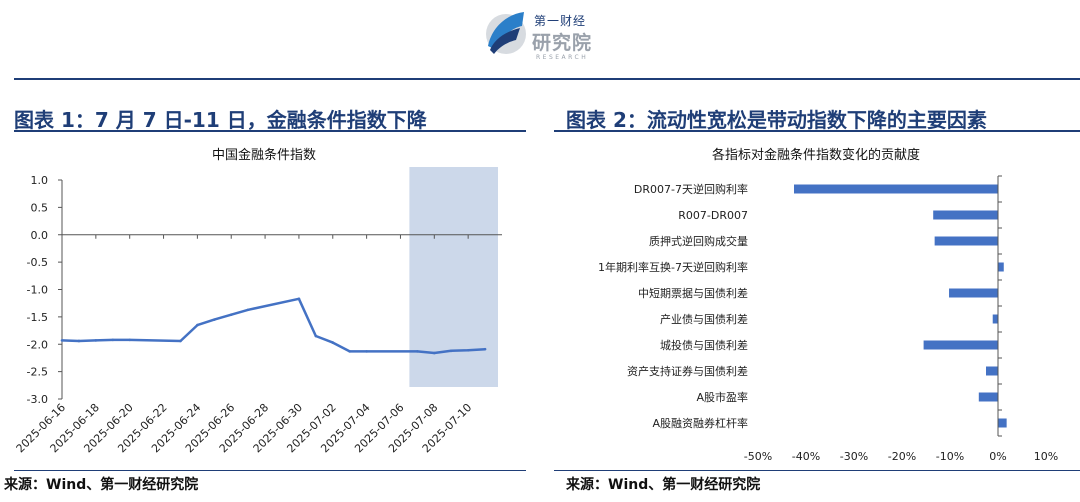 This screenshot has width=1080, height=502. I want to click on x-tick-label: 0%, so click(997, 456).